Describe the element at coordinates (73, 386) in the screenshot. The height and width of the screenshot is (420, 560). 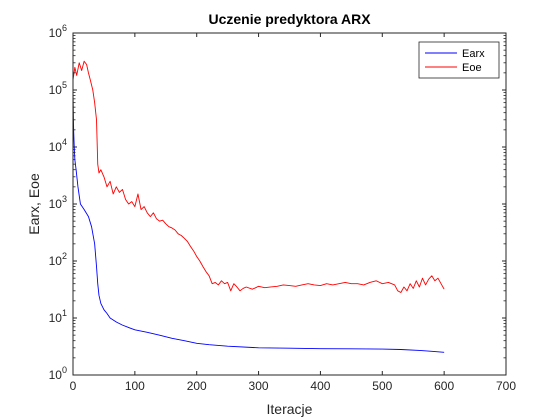
I see `x-tick-label: 0` at that location.